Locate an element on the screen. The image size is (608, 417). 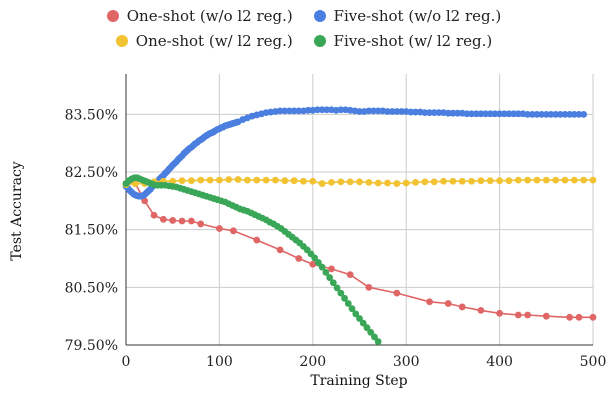
y-tick-label: 79.50% is located at coordinates (91, 346).